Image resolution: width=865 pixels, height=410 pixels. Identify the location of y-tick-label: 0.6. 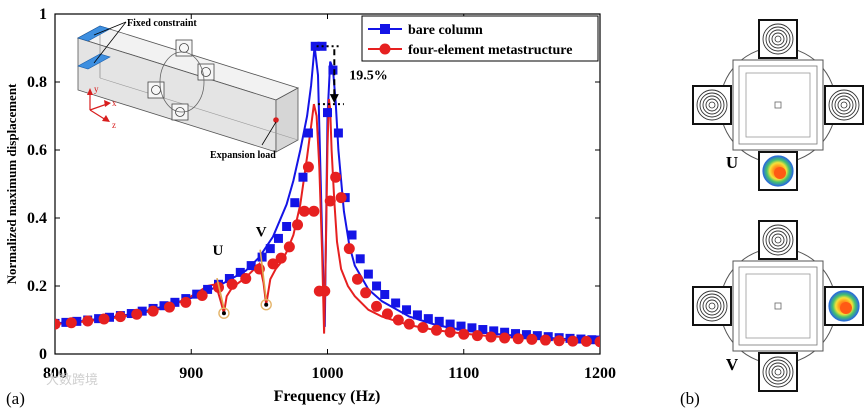
(37, 150).